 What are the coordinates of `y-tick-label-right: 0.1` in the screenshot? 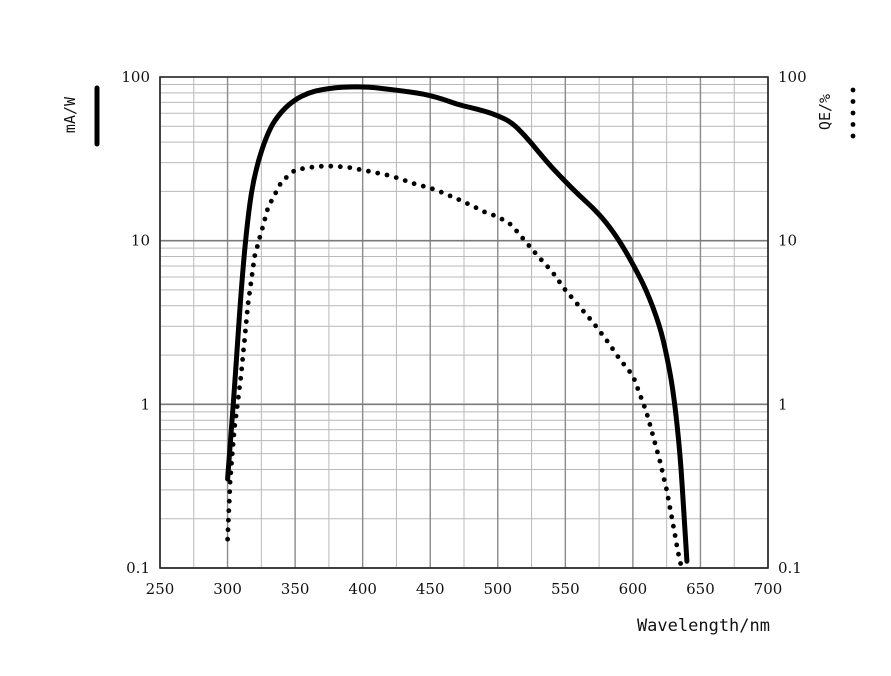 It's located at (790, 568).